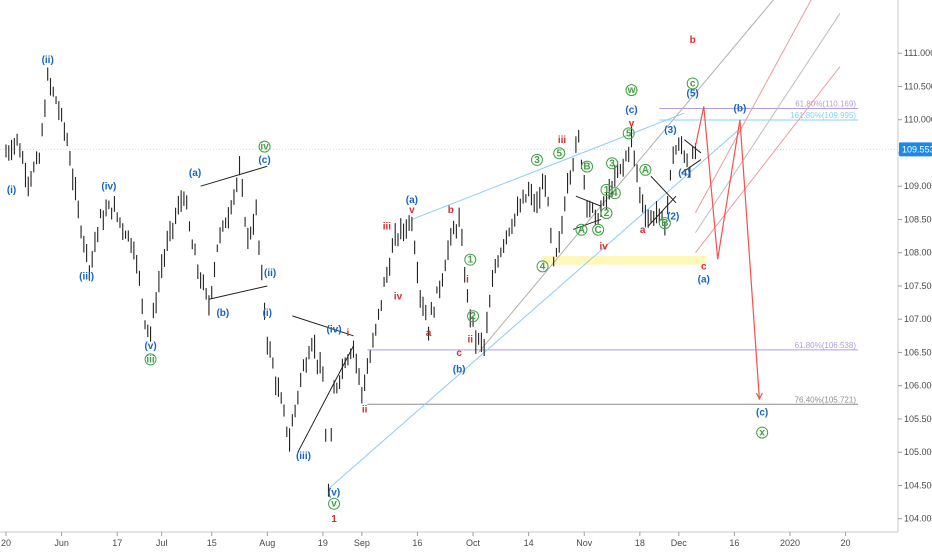 This screenshot has width=932, height=555. I want to click on time-tick-label: Sep, so click(362, 543).